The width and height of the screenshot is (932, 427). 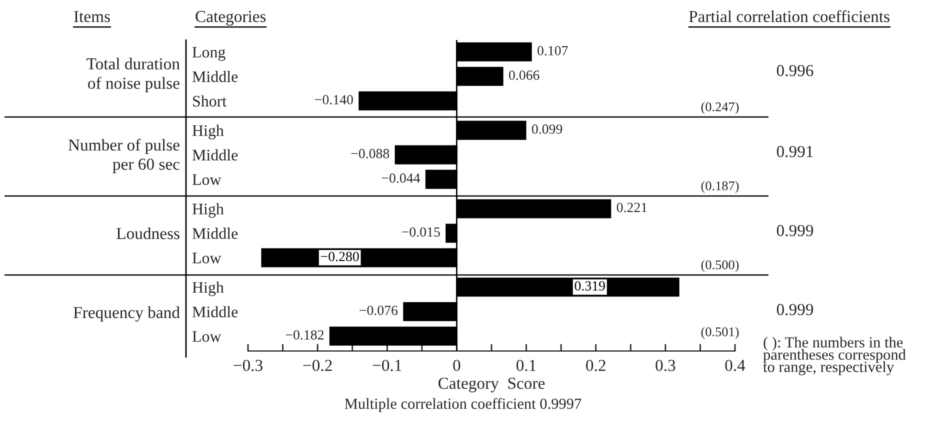 What do you see at coordinates (596, 366) in the screenshot?
I see `x-tick-label: 0.2` at bounding box center [596, 366].